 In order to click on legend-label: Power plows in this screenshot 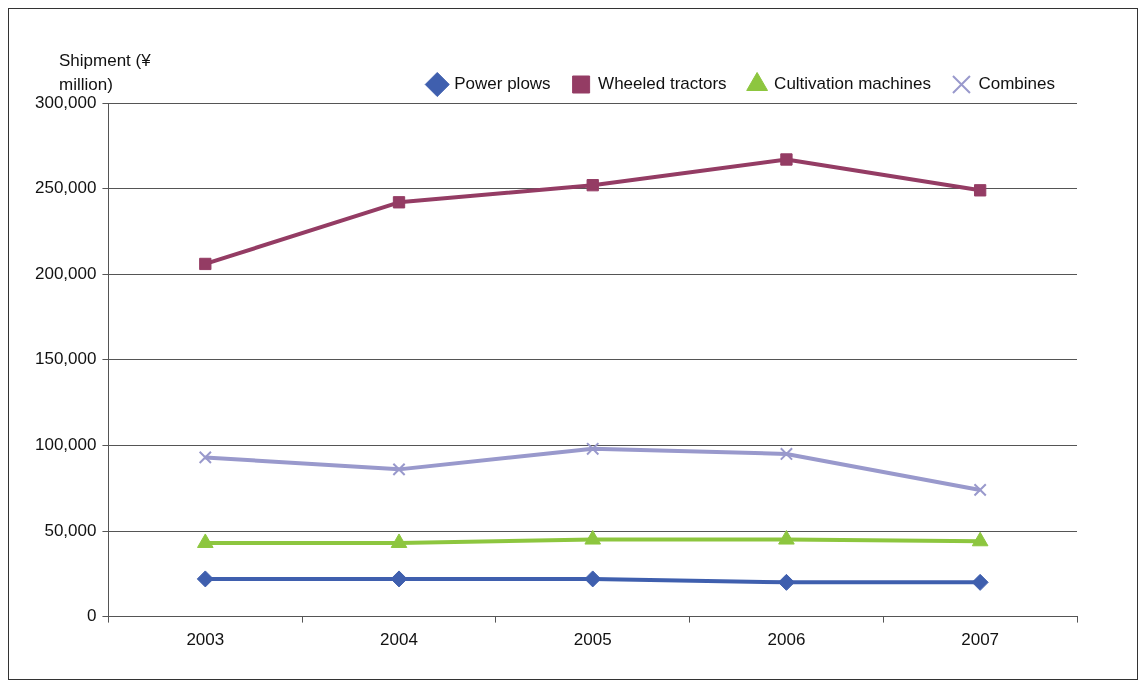, I will do `click(502, 84)`.